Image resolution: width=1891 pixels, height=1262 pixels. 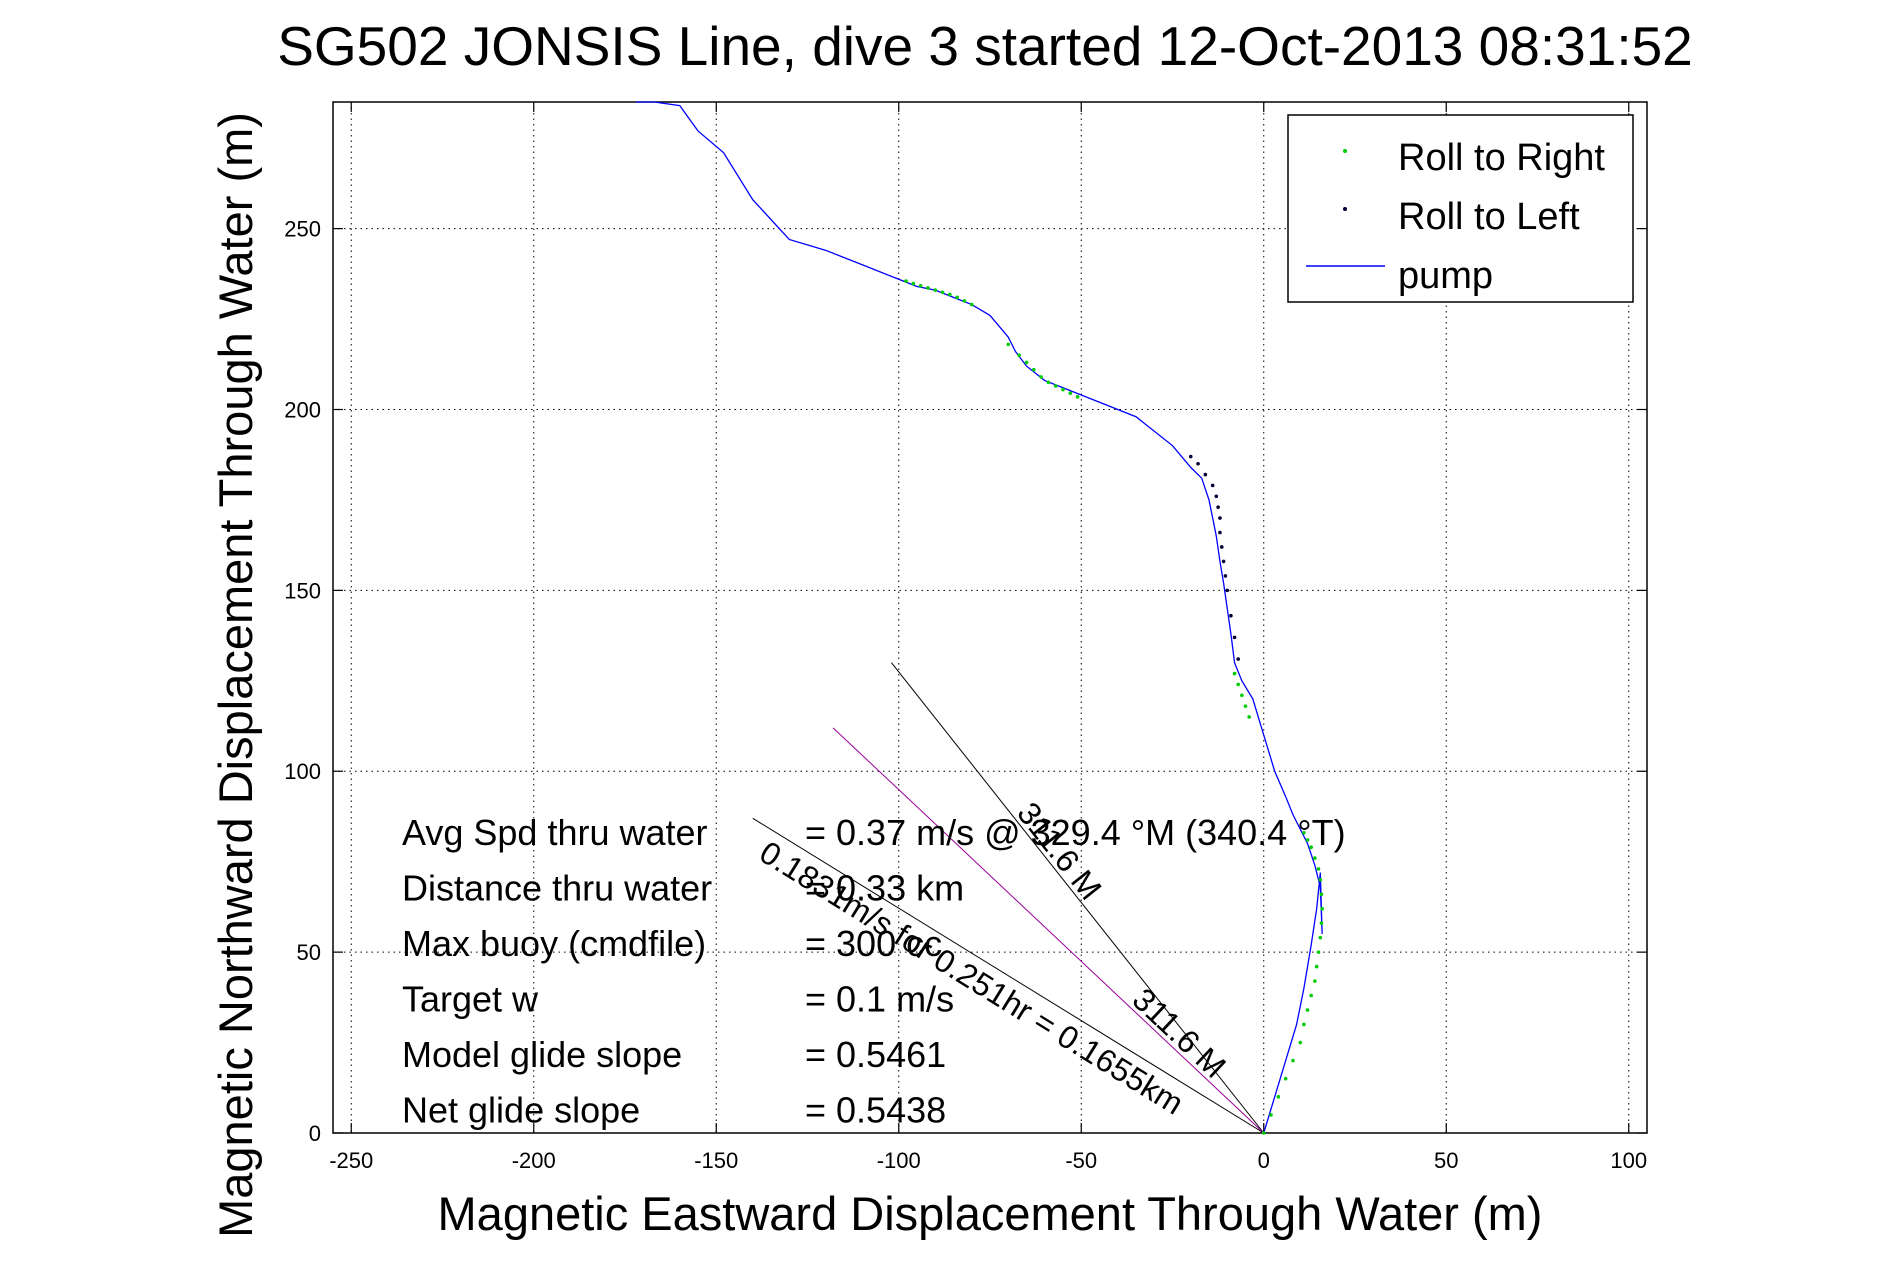 What do you see at coordinates (716, 1160) in the screenshot?
I see `x-tick-label: -150` at bounding box center [716, 1160].